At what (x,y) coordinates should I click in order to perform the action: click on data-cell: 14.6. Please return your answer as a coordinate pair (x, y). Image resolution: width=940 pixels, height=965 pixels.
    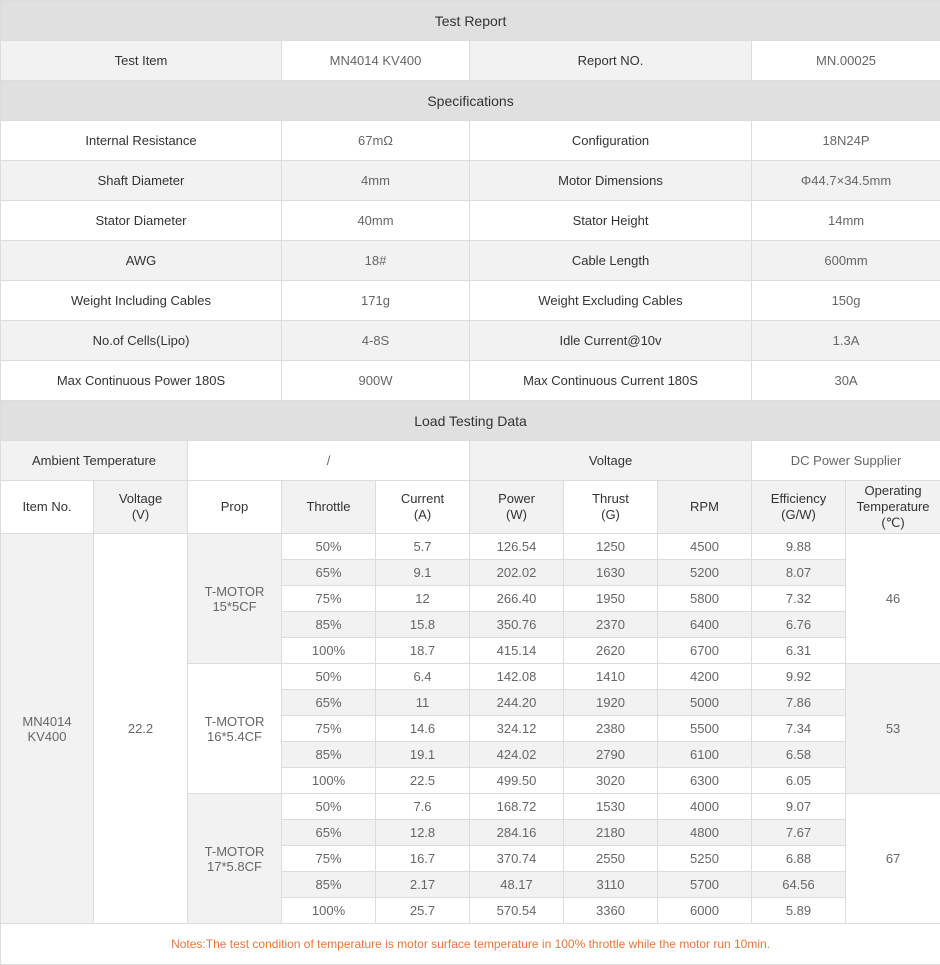
    Looking at the image, I should click on (423, 729).